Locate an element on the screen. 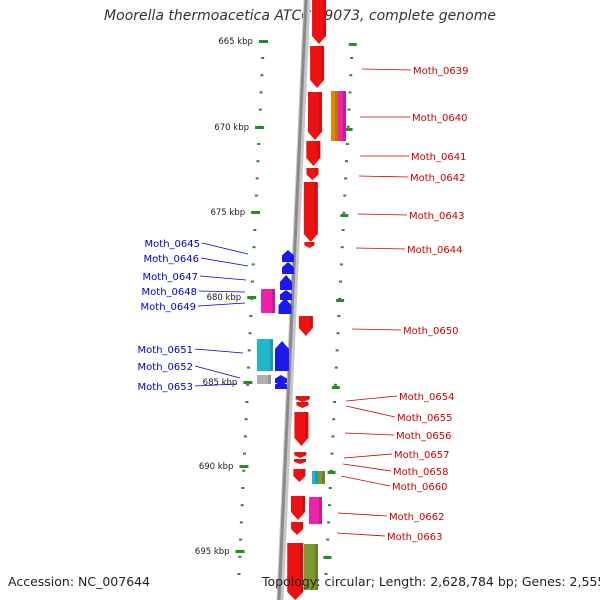  gene-label-moth-0642: Moth_0642 is located at coordinates (437, 178).